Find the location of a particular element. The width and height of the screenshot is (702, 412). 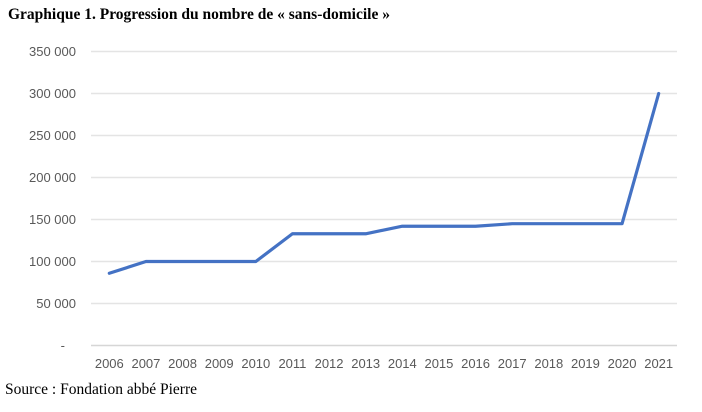

x-tick-label: 2017 is located at coordinates (512, 363).